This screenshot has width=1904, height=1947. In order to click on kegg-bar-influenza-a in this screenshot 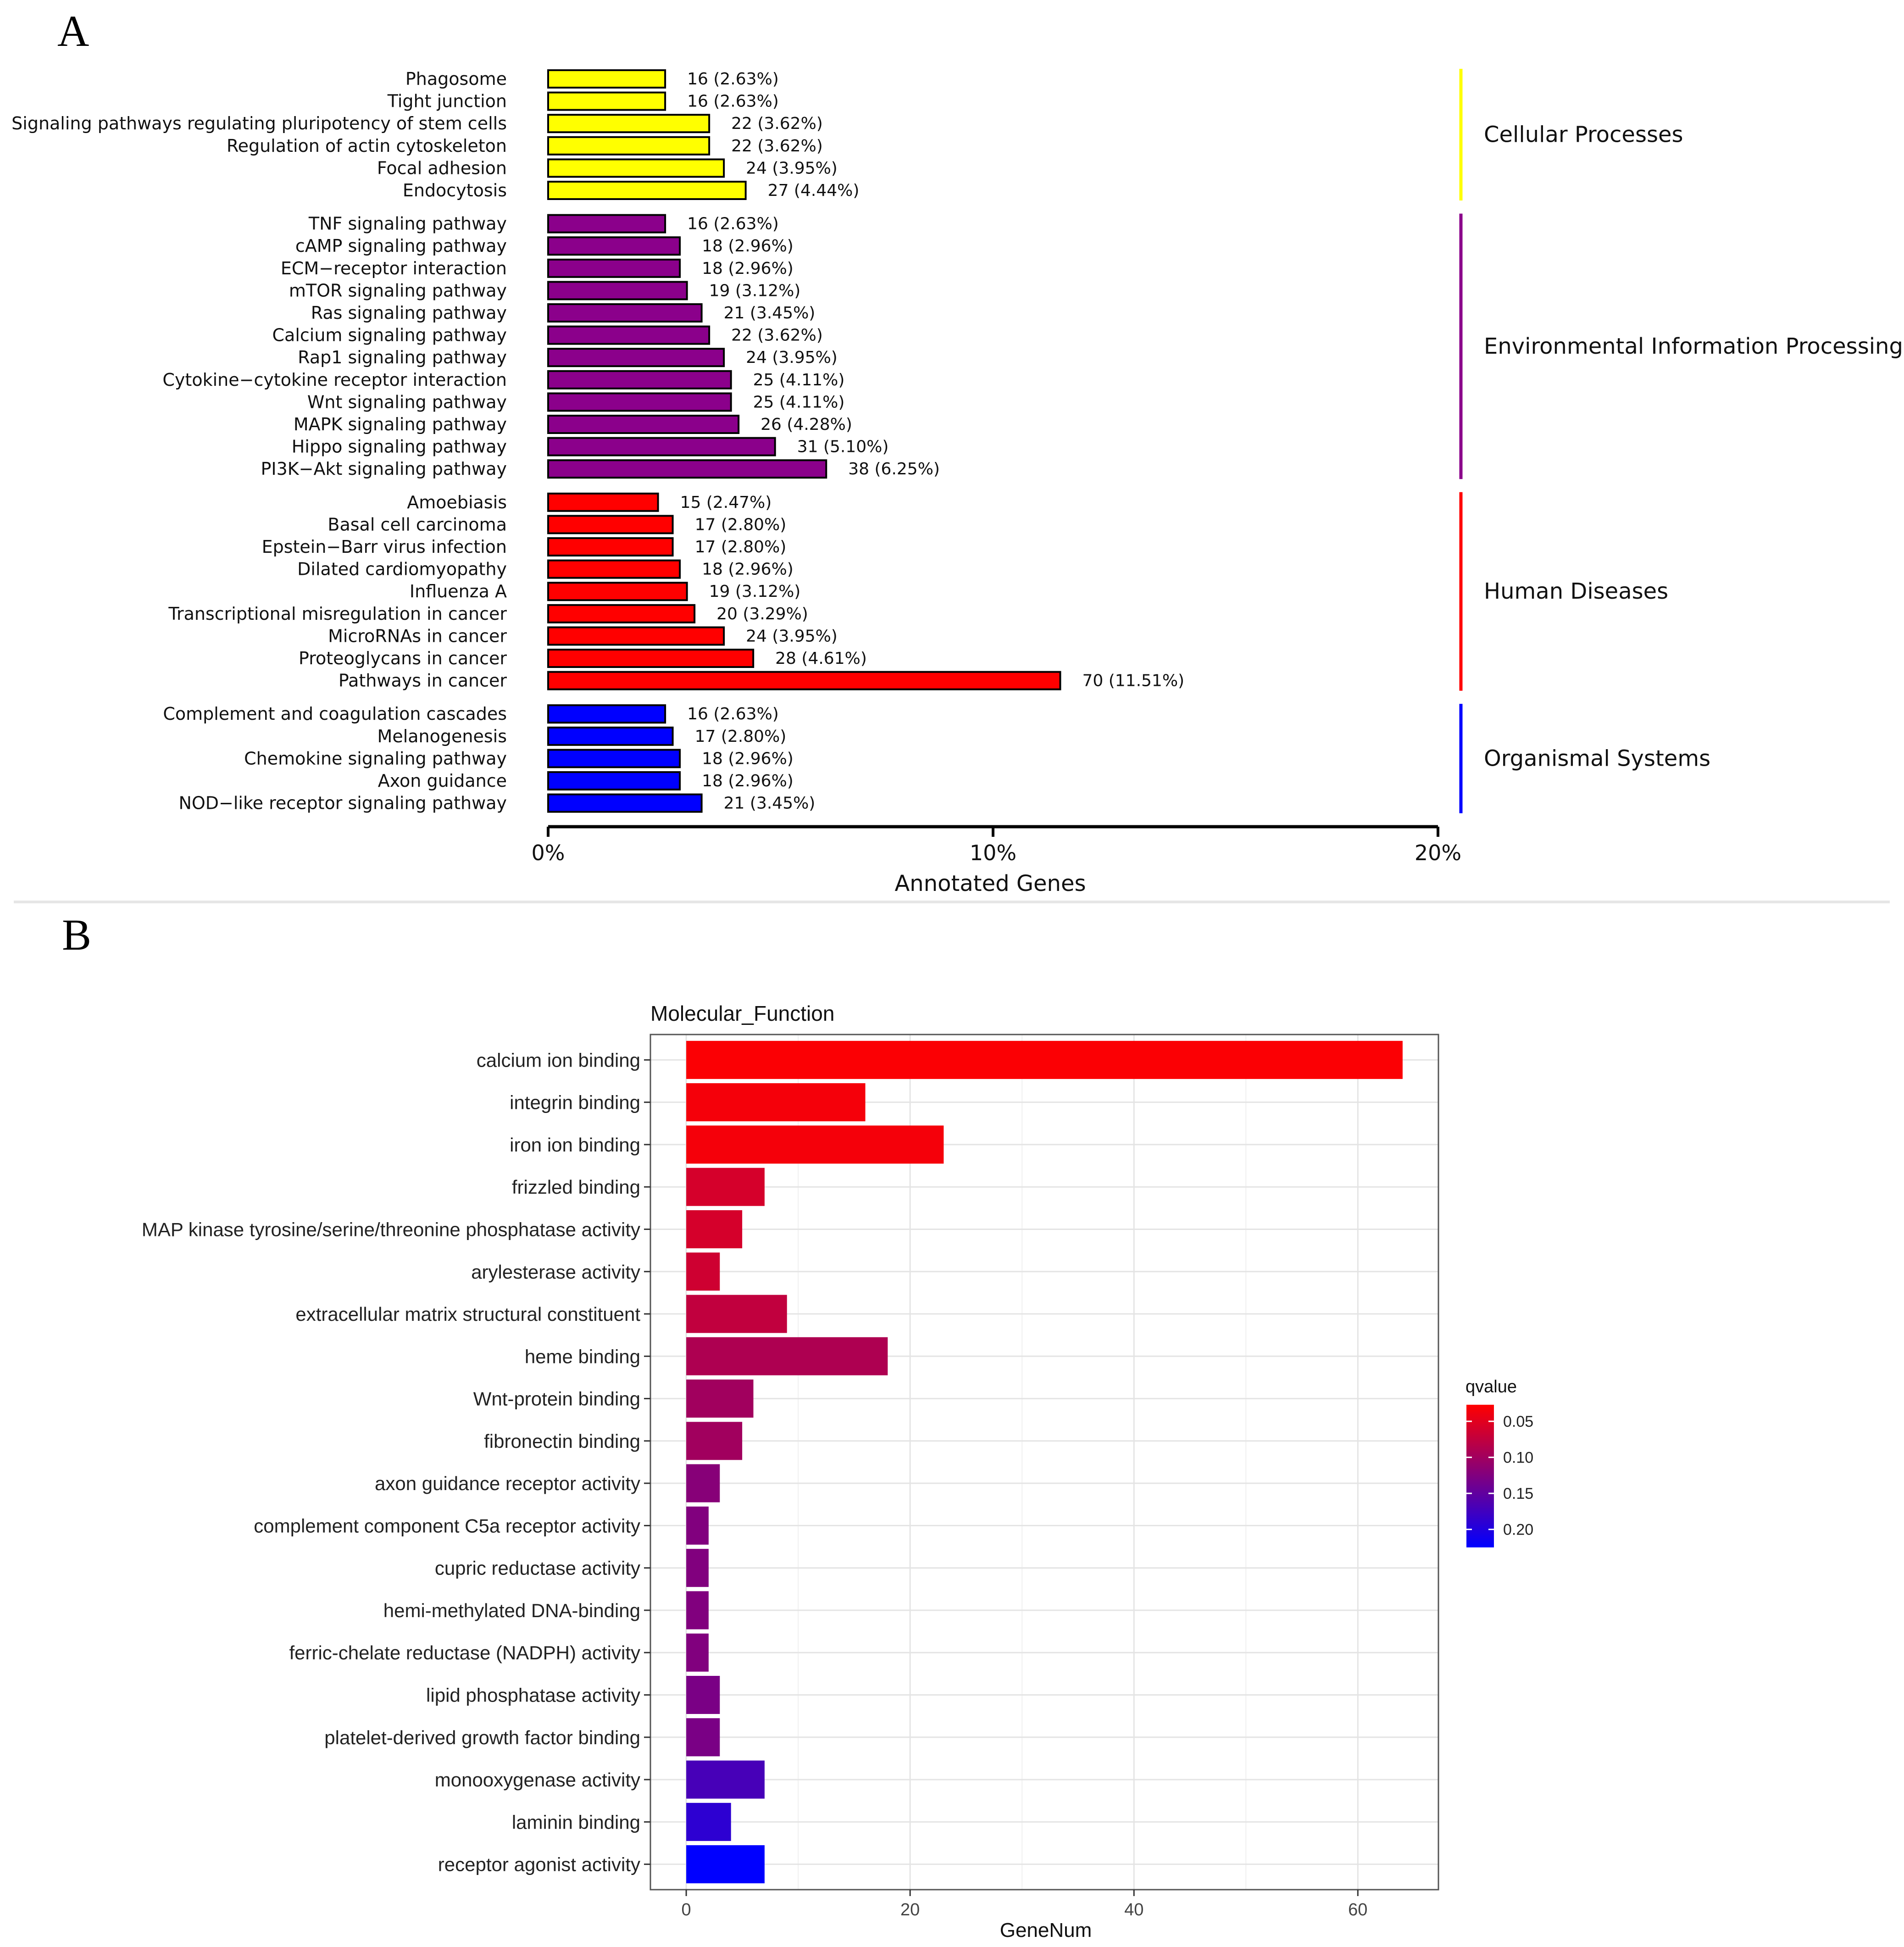, I will do `click(617, 591)`.